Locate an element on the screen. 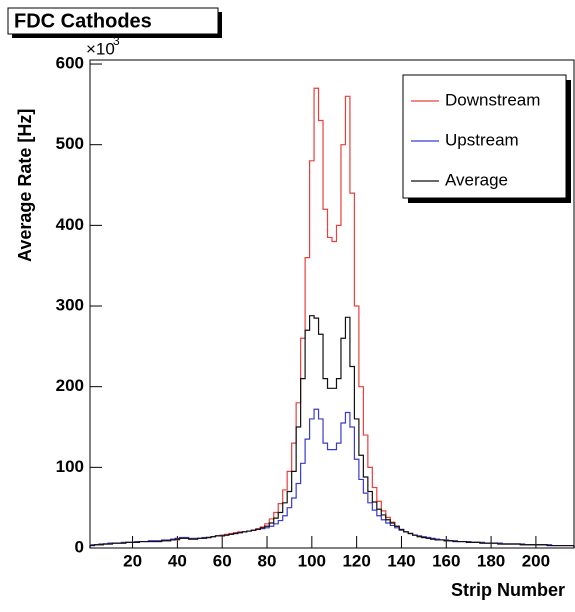 This screenshot has height=612, width=575. y-multiplier: ×10 is located at coordinates (100, 48).